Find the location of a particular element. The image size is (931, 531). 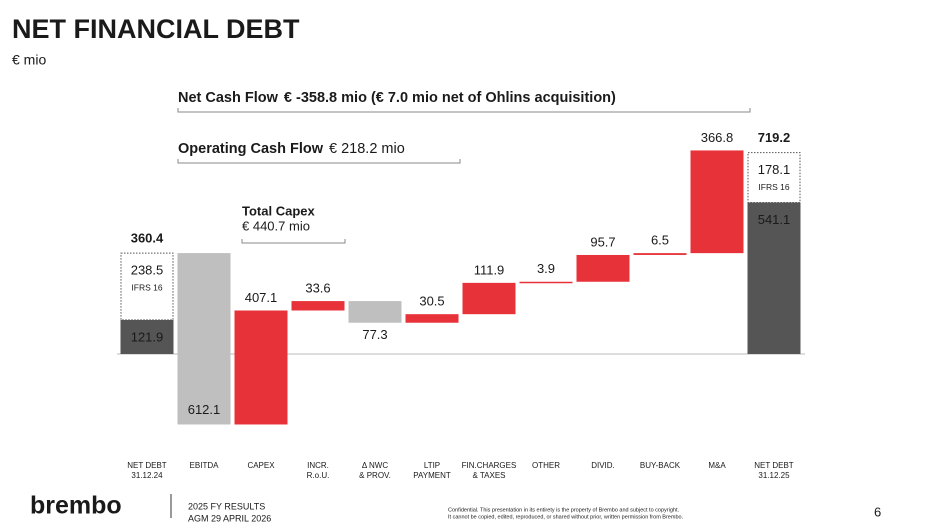

x-tick-label: FIN.CHARGES & TAXES is located at coordinates (489, 470).